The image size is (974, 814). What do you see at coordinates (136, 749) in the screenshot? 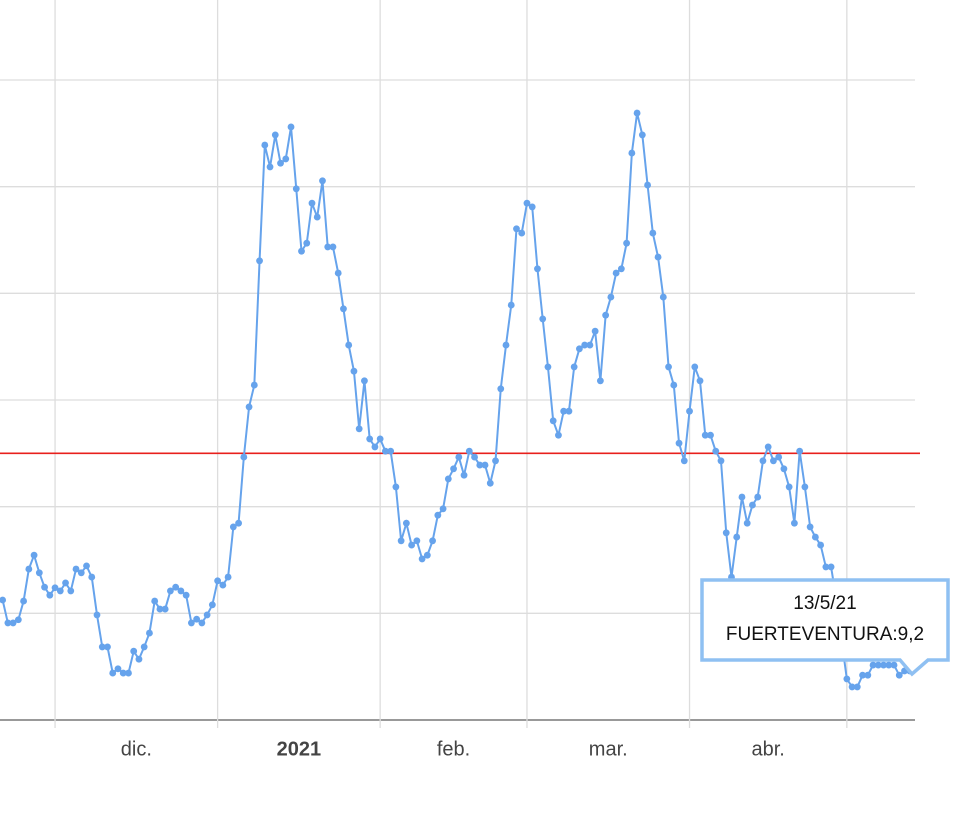
I see `x-tick-label: dic.` at bounding box center [136, 749].